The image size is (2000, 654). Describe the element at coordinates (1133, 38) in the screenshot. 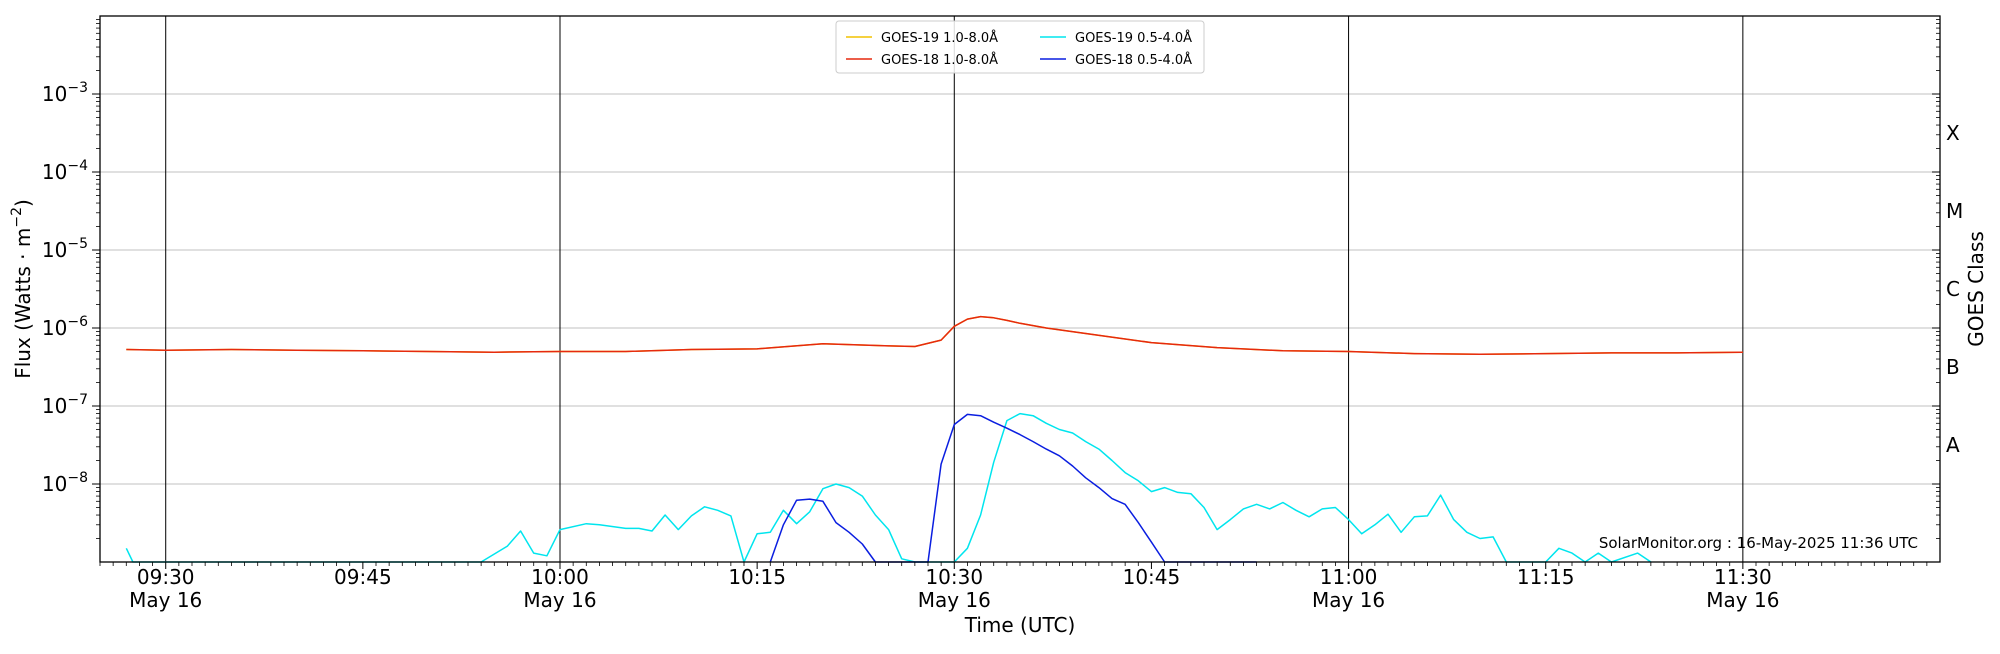

I see `legend-label-goes19-short: GOES-19 0.5-4.0Å` at that location.